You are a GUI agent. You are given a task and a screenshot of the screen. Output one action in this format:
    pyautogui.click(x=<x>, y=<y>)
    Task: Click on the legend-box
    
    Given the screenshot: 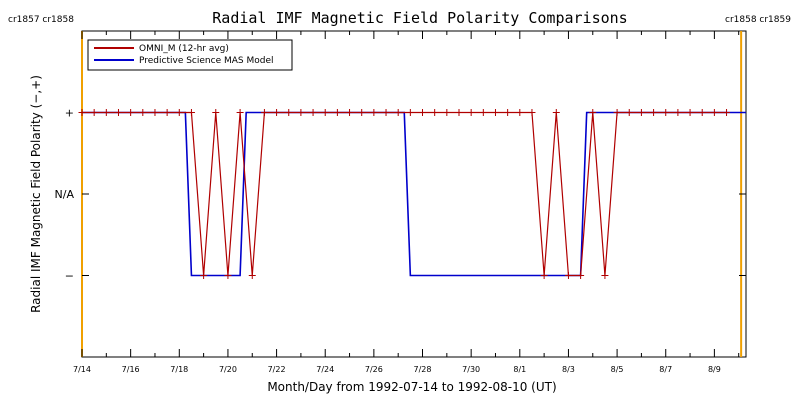 What is the action you would take?
    pyautogui.click(x=190, y=55)
    